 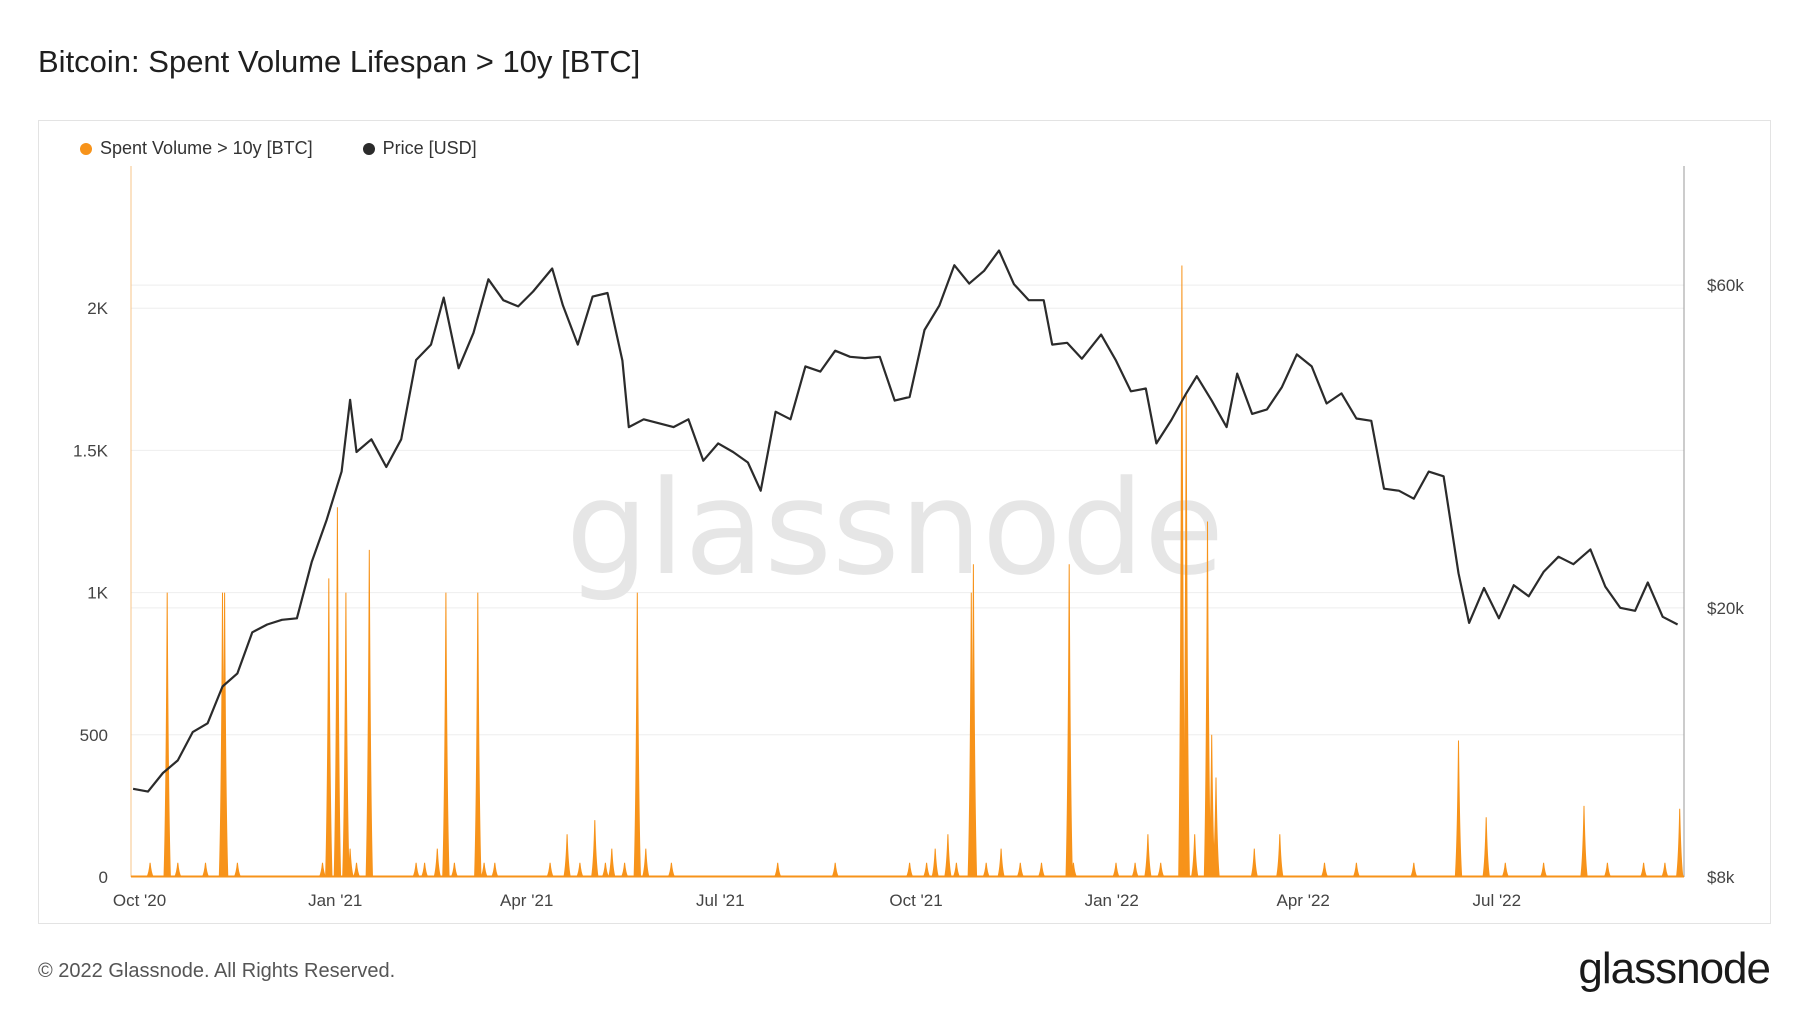 What do you see at coordinates (217, 971) in the screenshot?
I see `footer-copyright: © 2022 Glassnode. All Rights Reserved.` at bounding box center [217, 971].